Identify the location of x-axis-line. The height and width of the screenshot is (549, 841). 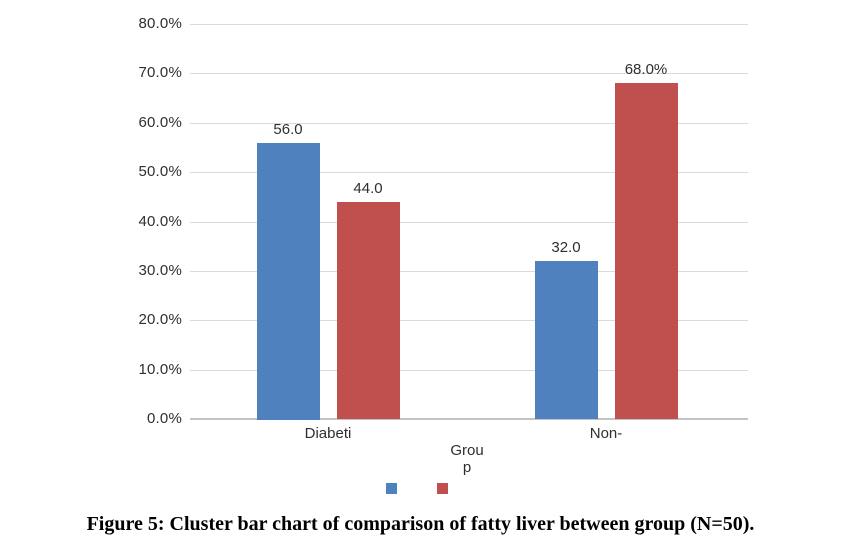
(469, 419).